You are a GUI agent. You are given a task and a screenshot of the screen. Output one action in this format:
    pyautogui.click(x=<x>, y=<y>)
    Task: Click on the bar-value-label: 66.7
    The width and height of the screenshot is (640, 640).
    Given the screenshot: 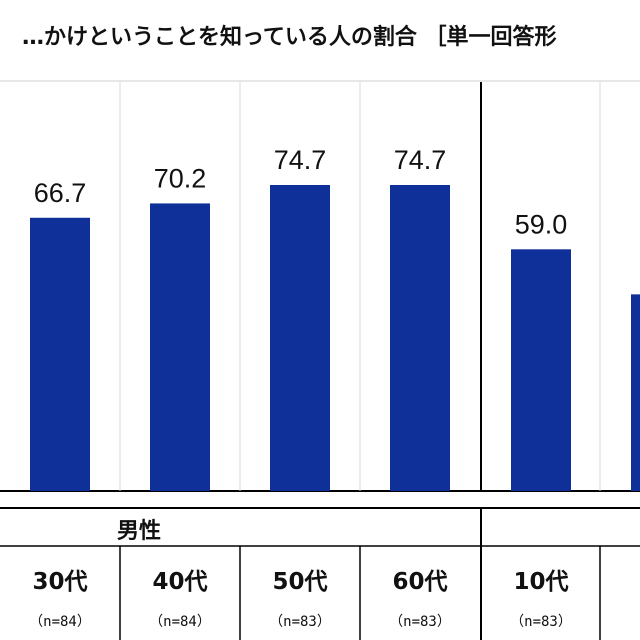 What is the action you would take?
    pyautogui.click(x=60, y=193)
    